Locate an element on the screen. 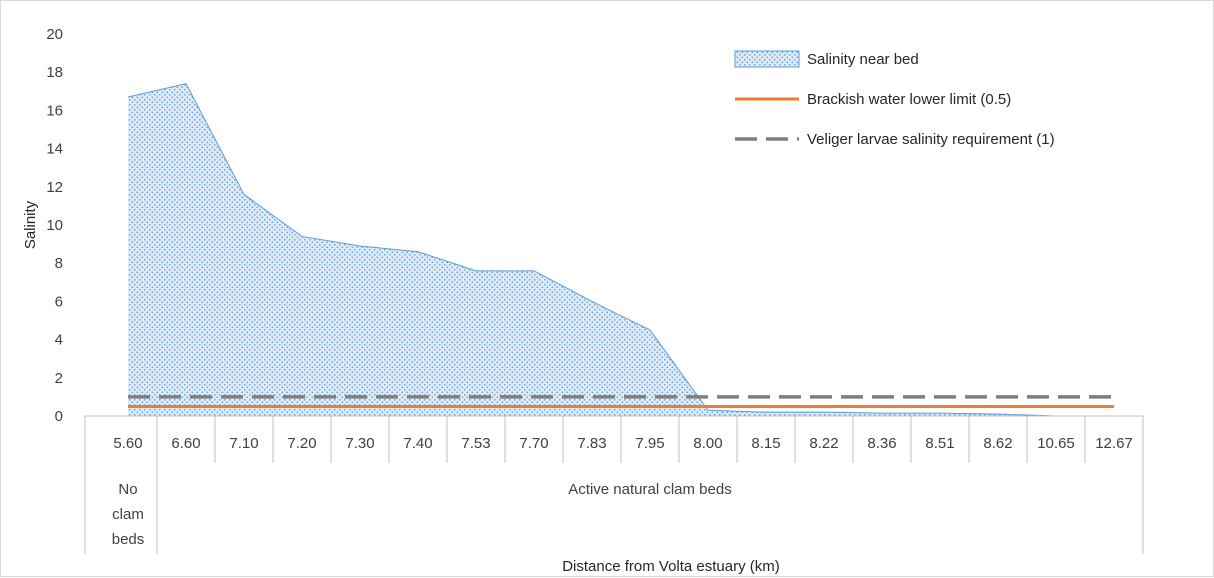  legend-label: Brackish water lower limit (0.5) is located at coordinates (909, 99).